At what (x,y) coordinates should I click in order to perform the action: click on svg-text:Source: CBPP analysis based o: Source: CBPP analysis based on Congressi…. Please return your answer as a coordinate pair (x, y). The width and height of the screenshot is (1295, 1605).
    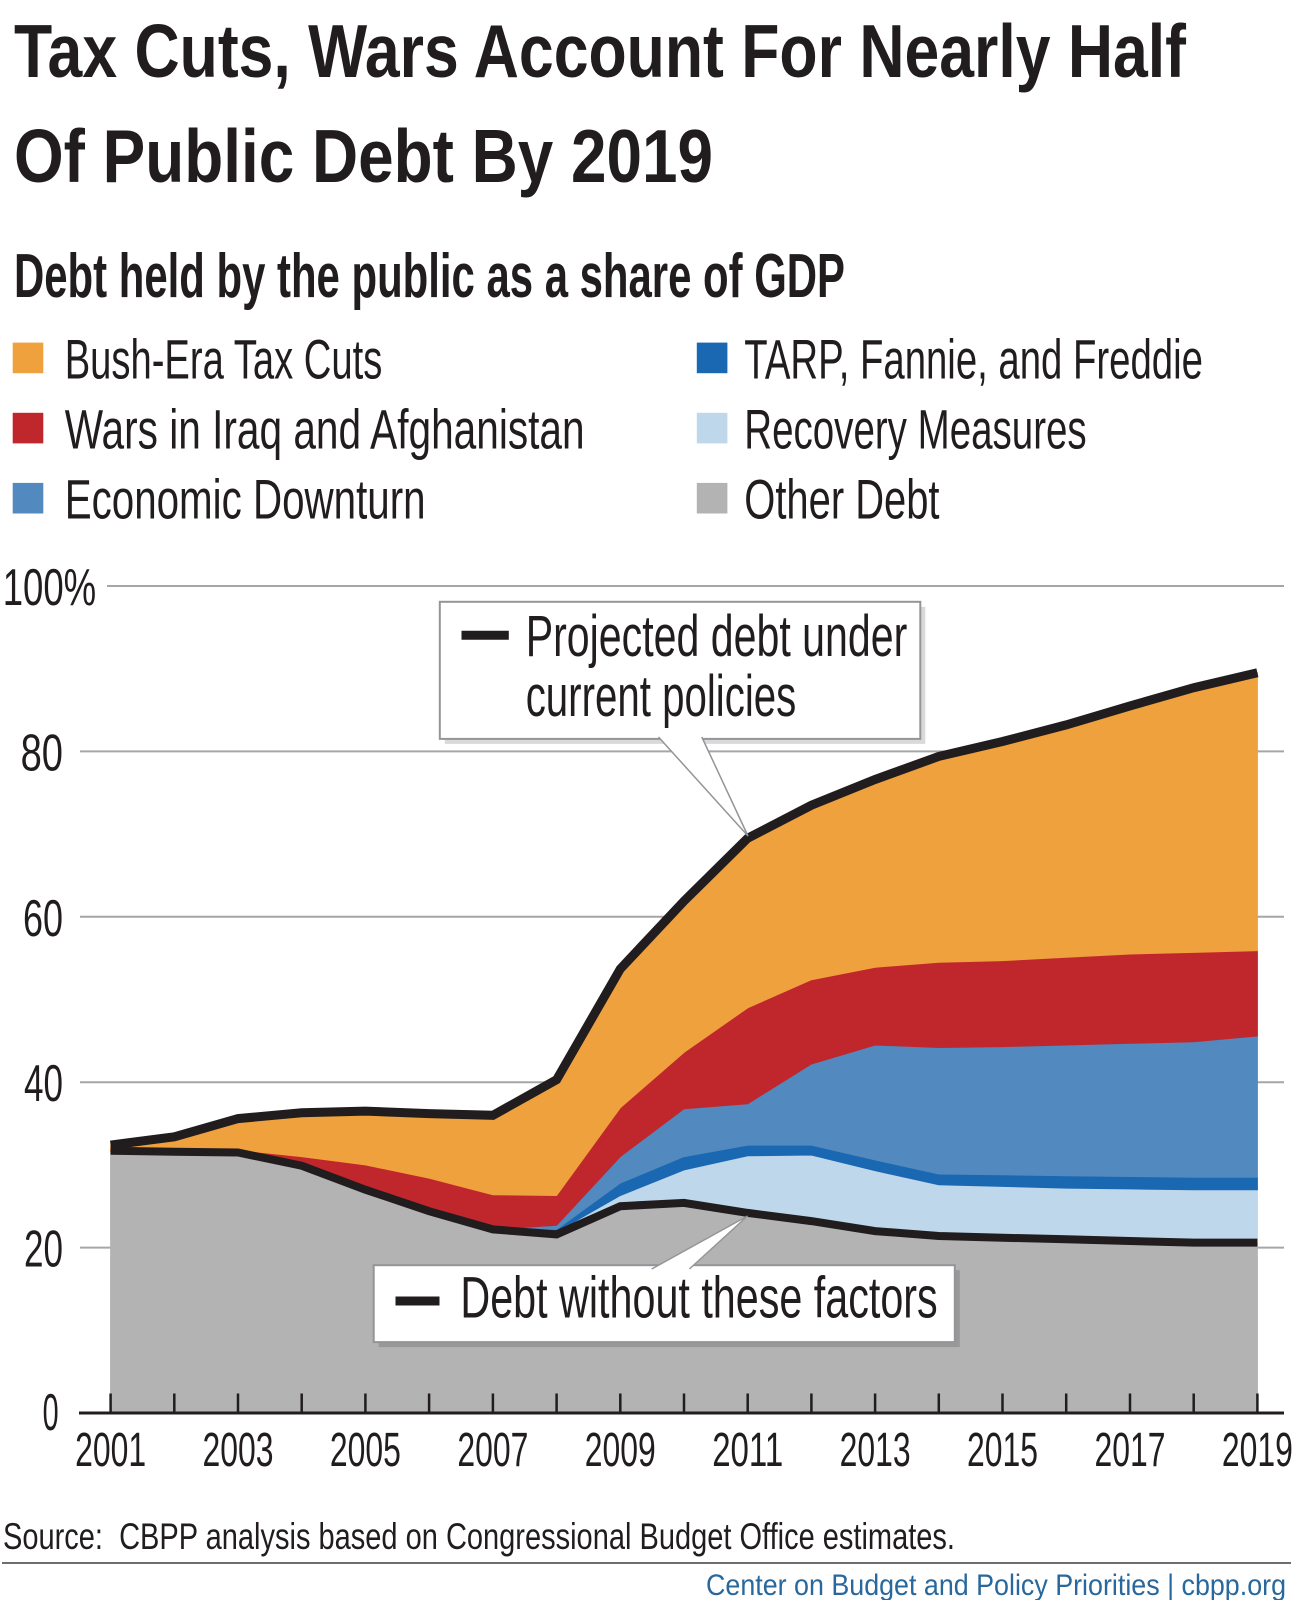
    Looking at the image, I should click on (479, 1536).